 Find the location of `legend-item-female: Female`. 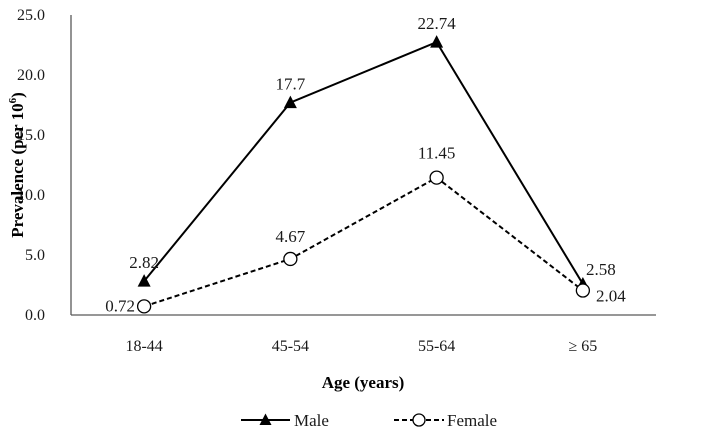

legend-item-female: Female is located at coordinates (445, 420).